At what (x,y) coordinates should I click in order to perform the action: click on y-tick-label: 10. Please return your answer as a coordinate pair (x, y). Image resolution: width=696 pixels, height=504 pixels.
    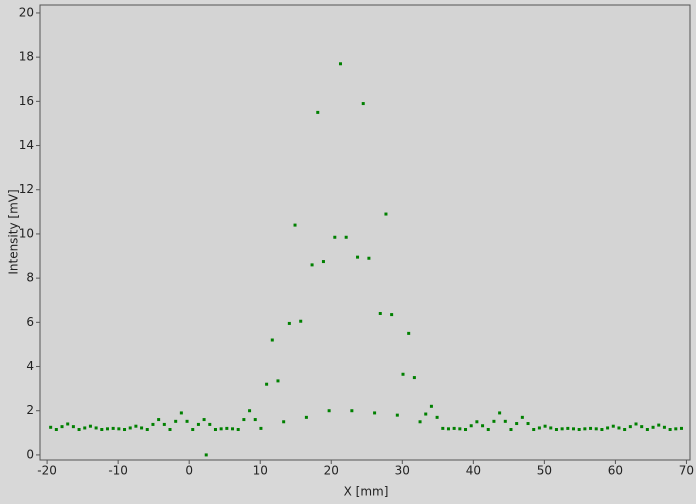
    Looking at the image, I should click on (26, 233).